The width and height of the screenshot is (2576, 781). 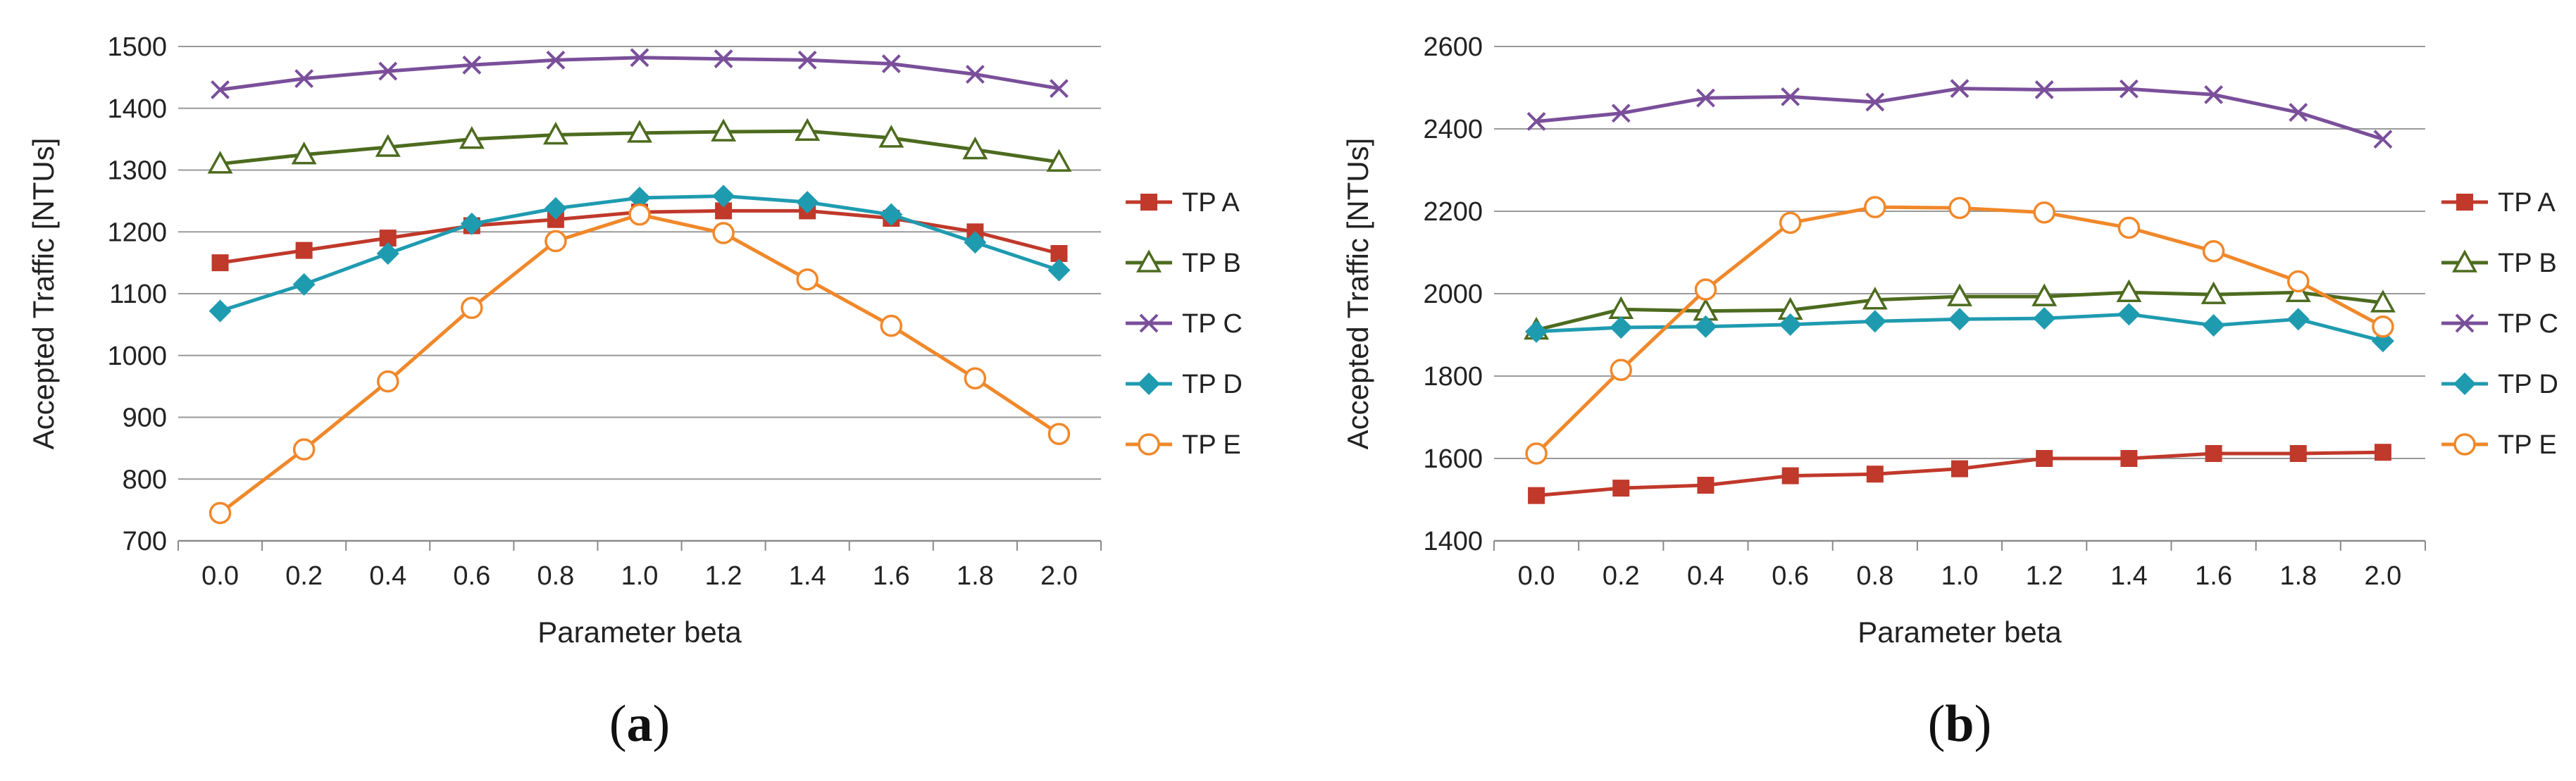 What do you see at coordinates (43, 294) in the screenshot?
I see `y-axis-label: Accepted Traffic [NTUs]` at bounding box center [43, 294].